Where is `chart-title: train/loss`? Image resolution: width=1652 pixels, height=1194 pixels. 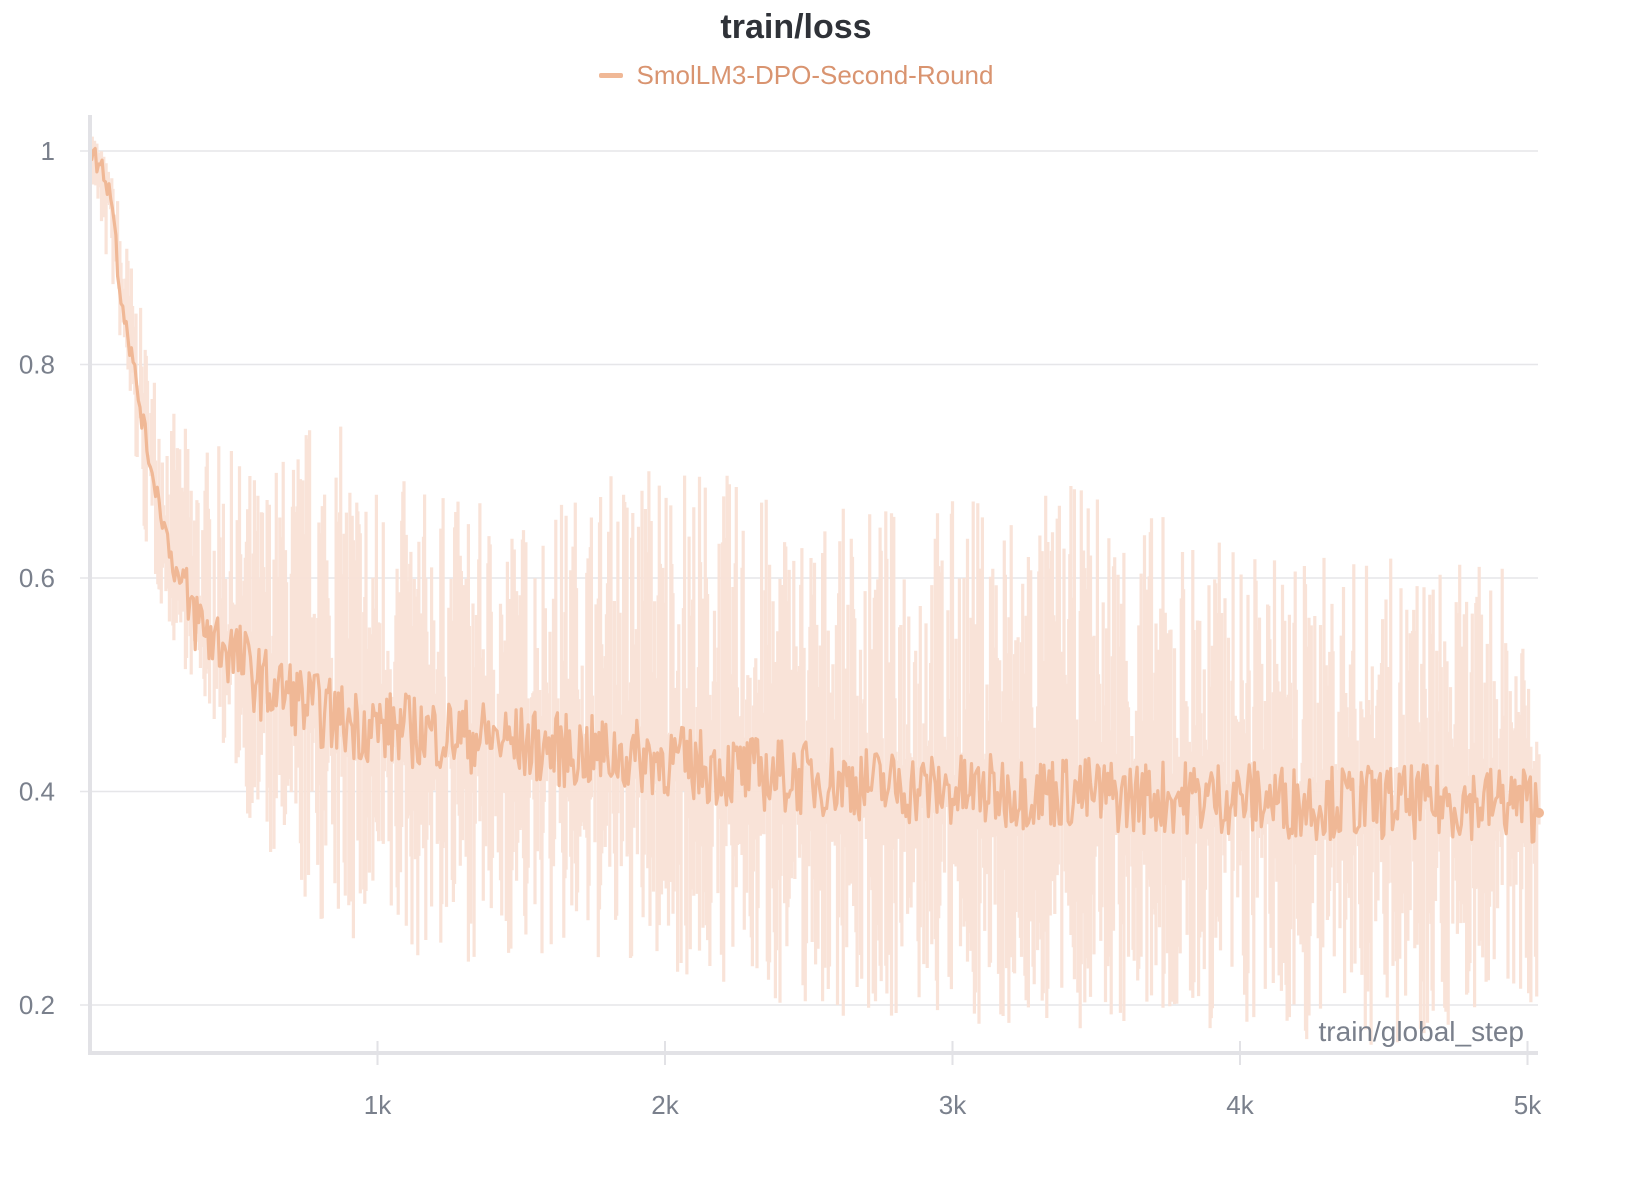 chart-title: train/loss is located at coordinates (796, 27).